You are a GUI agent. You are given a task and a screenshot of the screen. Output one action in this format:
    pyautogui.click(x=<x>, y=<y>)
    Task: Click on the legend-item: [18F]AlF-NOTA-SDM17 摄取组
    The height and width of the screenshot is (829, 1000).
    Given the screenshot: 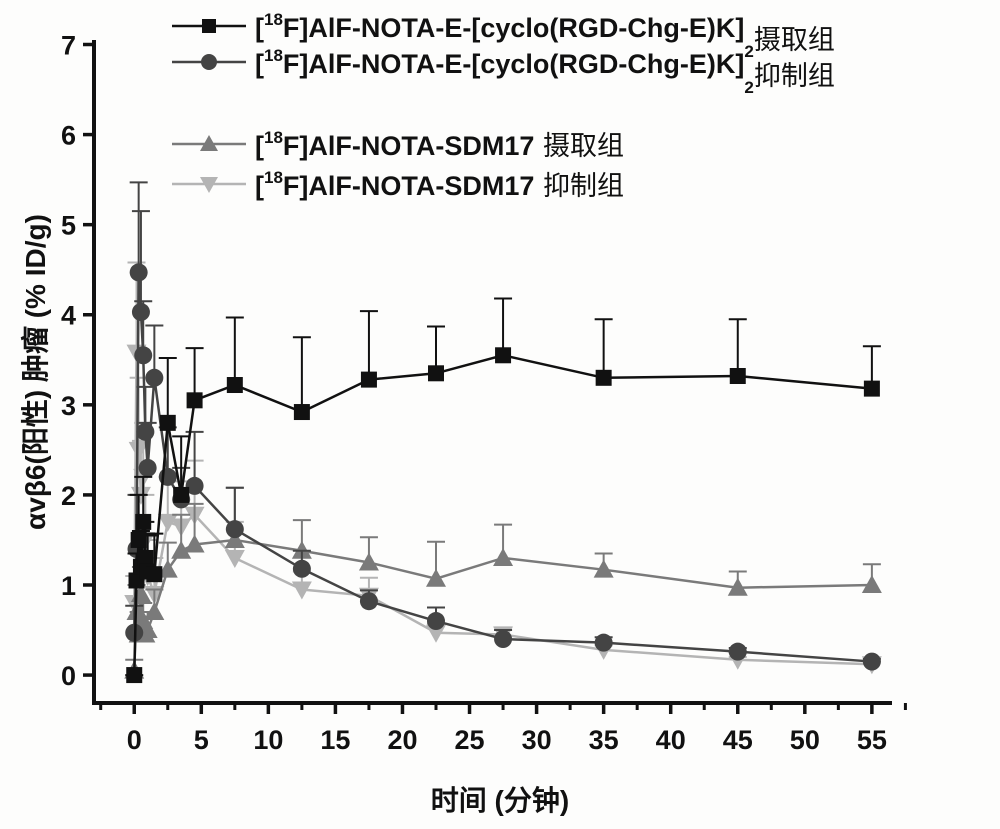 What is the action you would take?
    pyautogui.click(x=398, y=145)
    